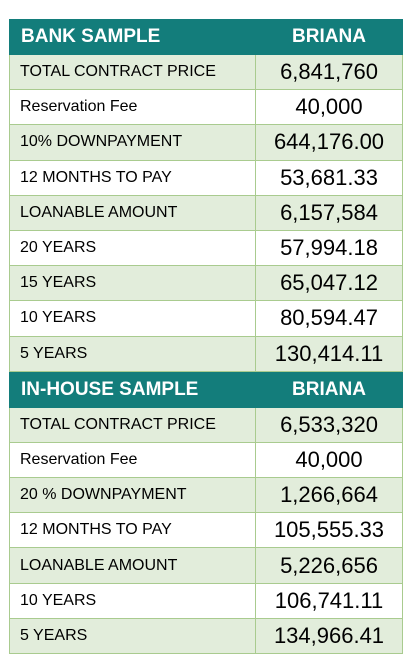 This screenshot has width=416, height=666. I want to click on row-label: 20 % DOWNPAYMENT, so click(133, 495).